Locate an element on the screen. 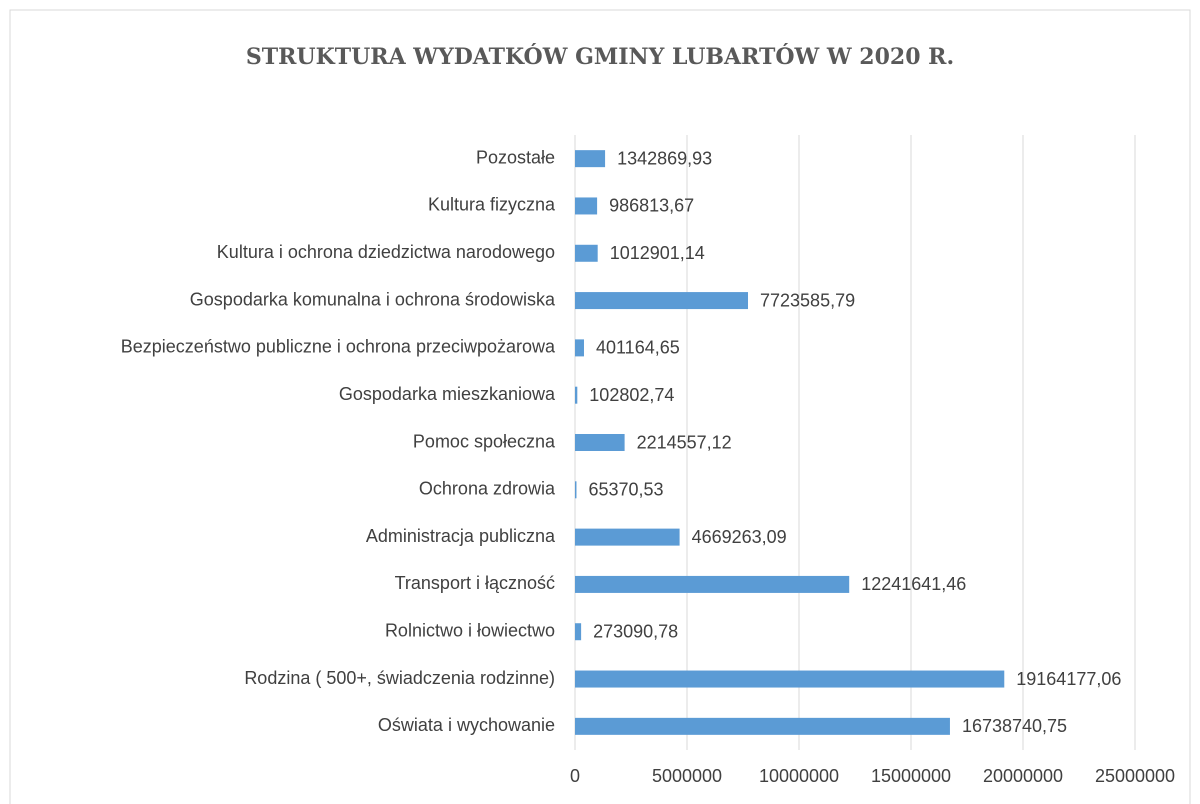 The image size is (1200, 804). y-tick-label: Pozostałe is located at coordinates (515, 157).